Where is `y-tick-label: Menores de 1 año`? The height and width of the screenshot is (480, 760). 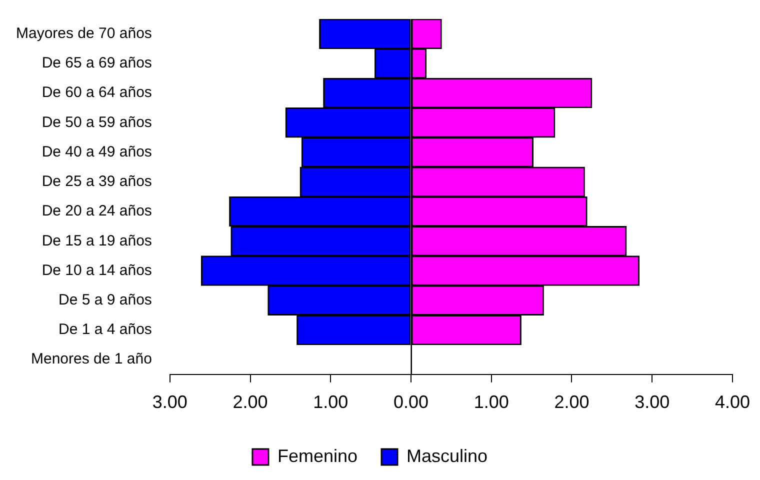 y-tick-label: Menores de 1 año is located at coordinates (91, 359).